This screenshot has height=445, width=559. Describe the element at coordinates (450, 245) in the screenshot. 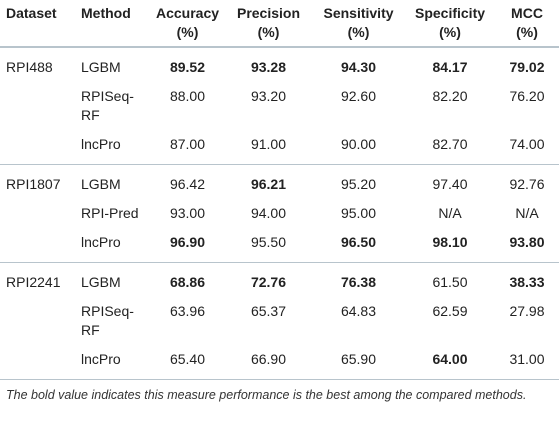

I see `value-cell: 98.10` at that location.